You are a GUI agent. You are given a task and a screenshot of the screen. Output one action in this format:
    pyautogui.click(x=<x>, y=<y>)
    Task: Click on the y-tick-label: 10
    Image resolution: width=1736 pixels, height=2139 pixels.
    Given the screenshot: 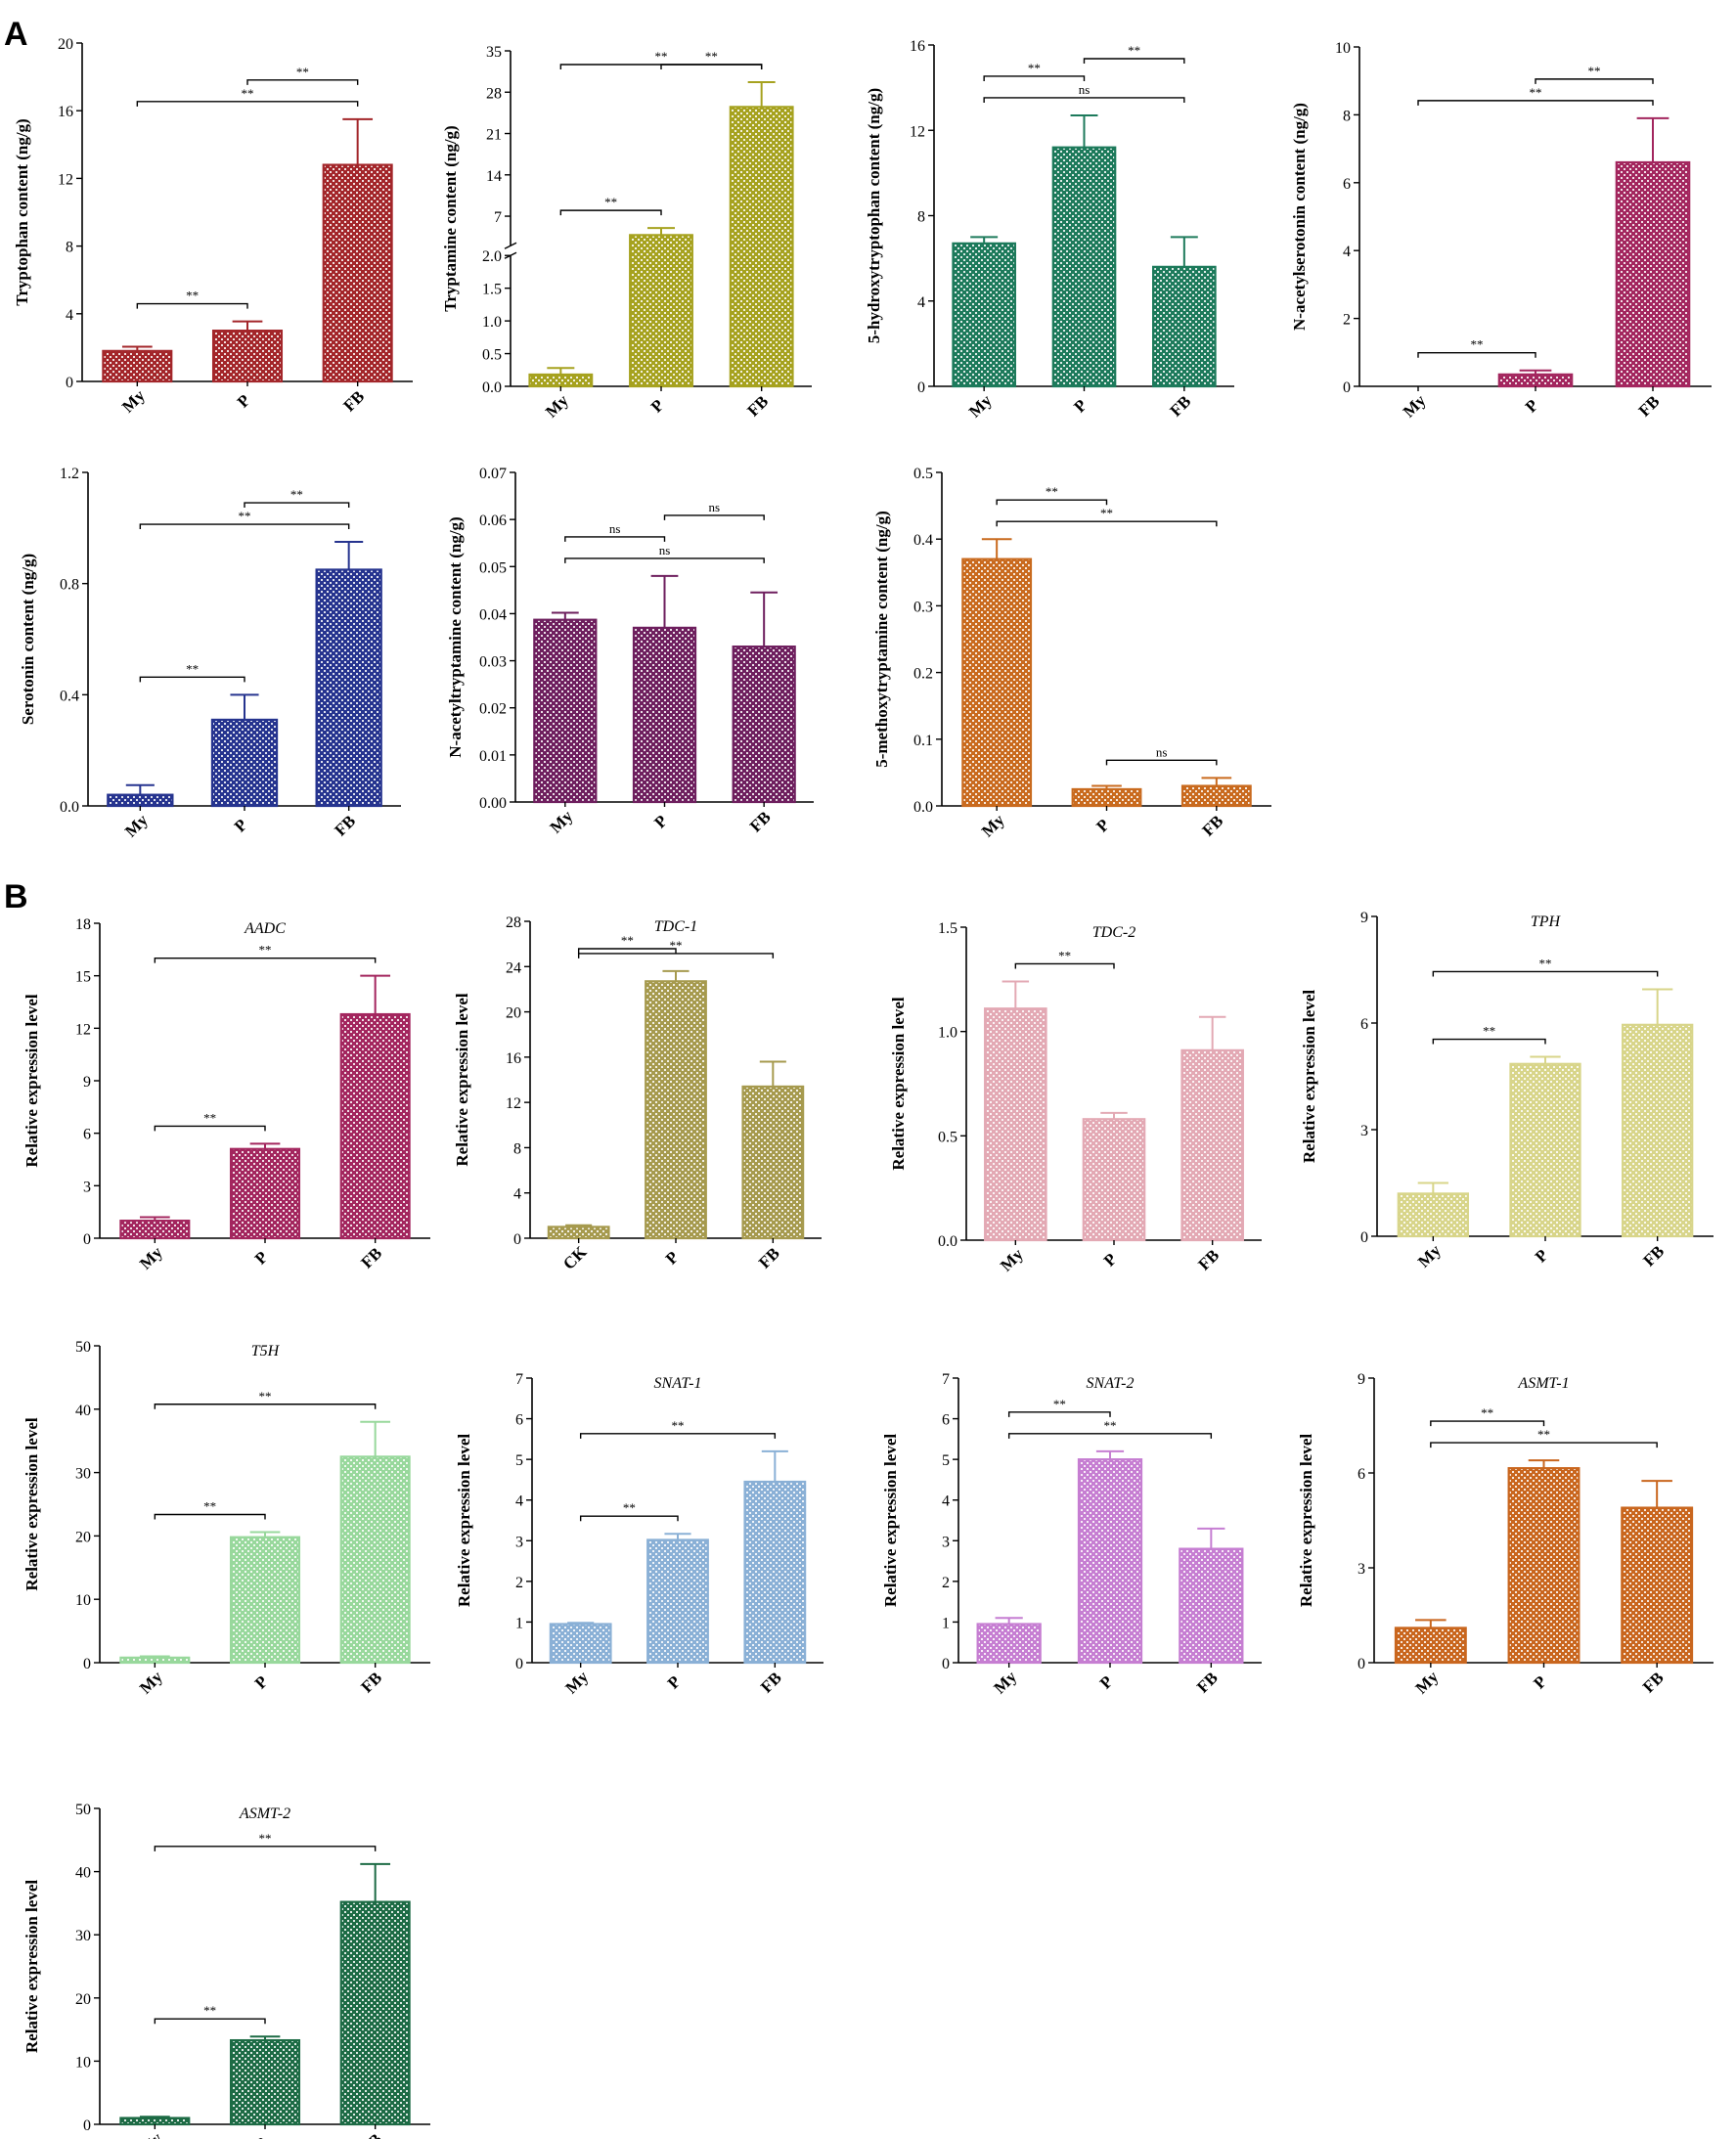 What is the action you would take?
    pyautogui.click(x=83, y=1600)
    